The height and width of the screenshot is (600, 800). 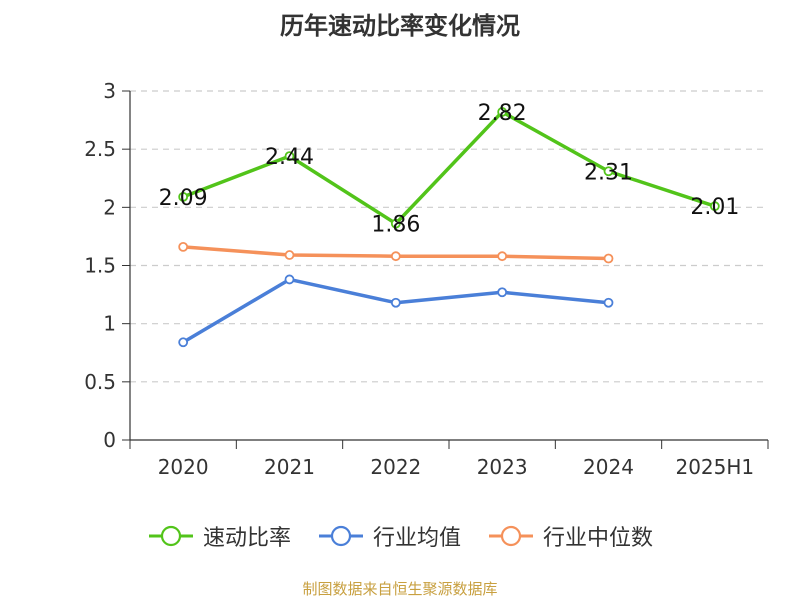 I want to click on data-label: 2.01, so click(x=714, y=207).